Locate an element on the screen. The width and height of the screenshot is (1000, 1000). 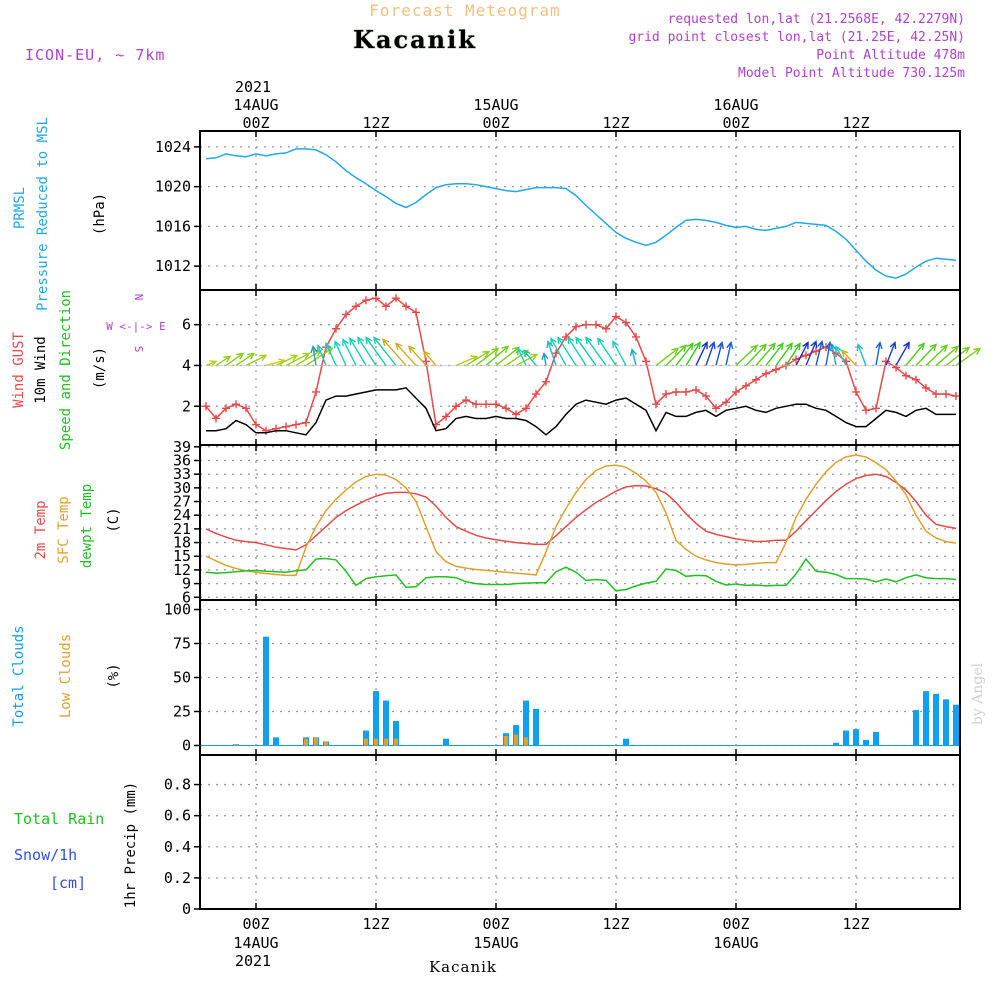
clouds-panel: 0 25 50 75 100 is located at coordinates (562, 677).